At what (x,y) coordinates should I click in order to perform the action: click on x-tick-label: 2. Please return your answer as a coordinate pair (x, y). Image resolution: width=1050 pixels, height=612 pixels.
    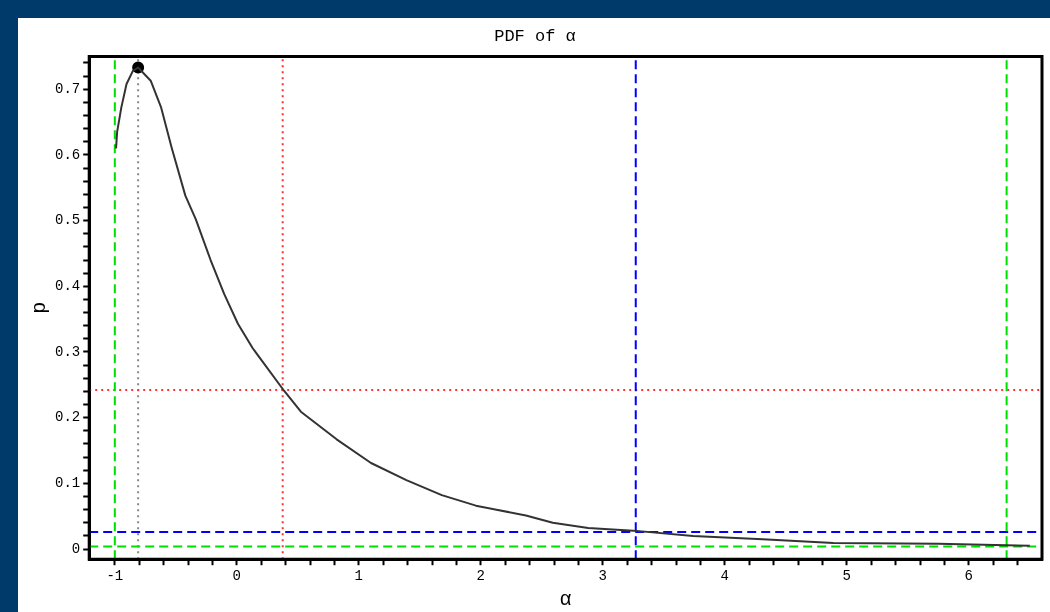
    Looking at the image, I should click on (481, 576).